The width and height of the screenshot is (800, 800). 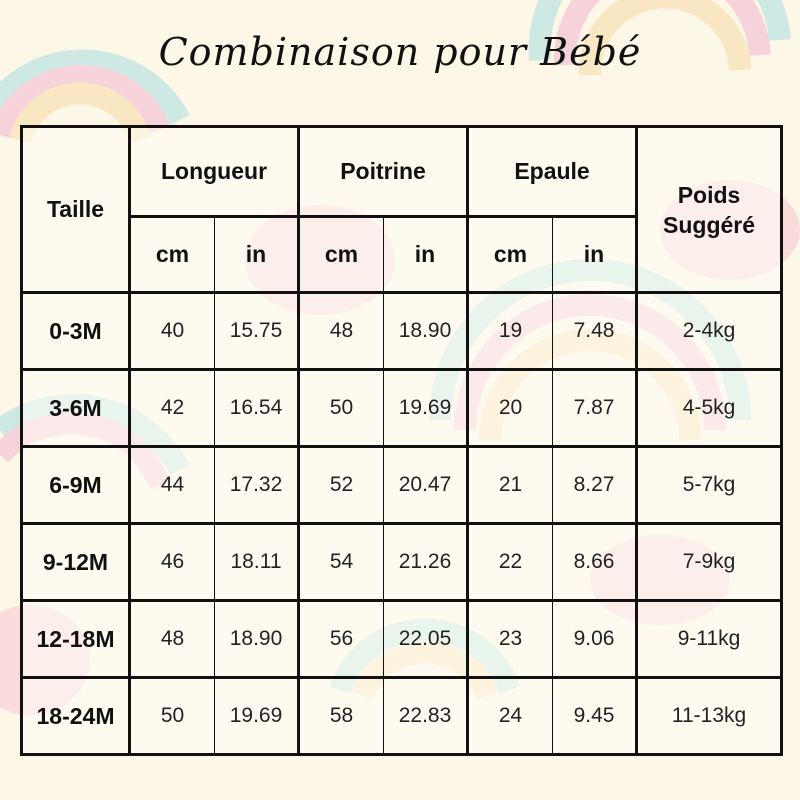 What do you see at coordinates (709, 562) in the screenshot?
I see `cell-weight: 7-9kg` at bounding box center [709, 562].